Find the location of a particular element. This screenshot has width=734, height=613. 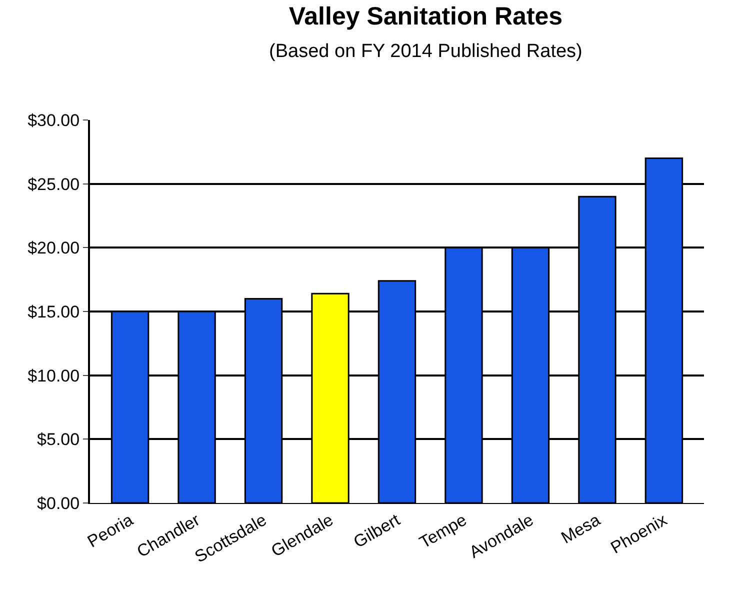

y-tick-label: $25.00 is located at coordinates (54, 184).